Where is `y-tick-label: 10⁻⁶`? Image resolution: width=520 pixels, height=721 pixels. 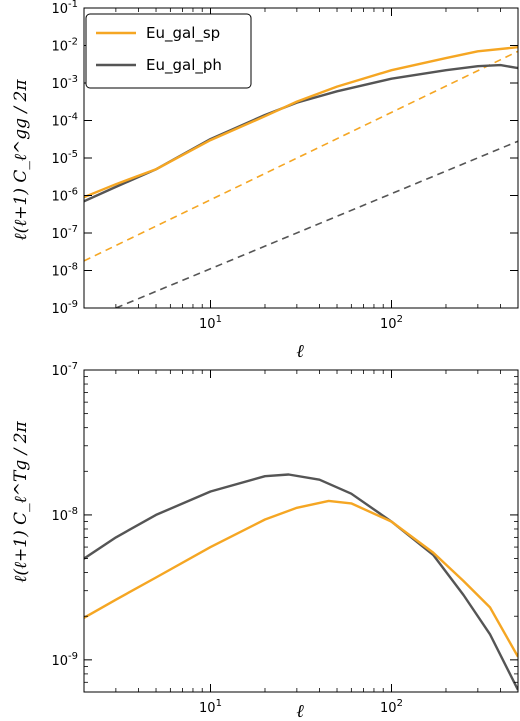
y-tick-label: 10⁻⁶ is located at coordinates (64, 196).